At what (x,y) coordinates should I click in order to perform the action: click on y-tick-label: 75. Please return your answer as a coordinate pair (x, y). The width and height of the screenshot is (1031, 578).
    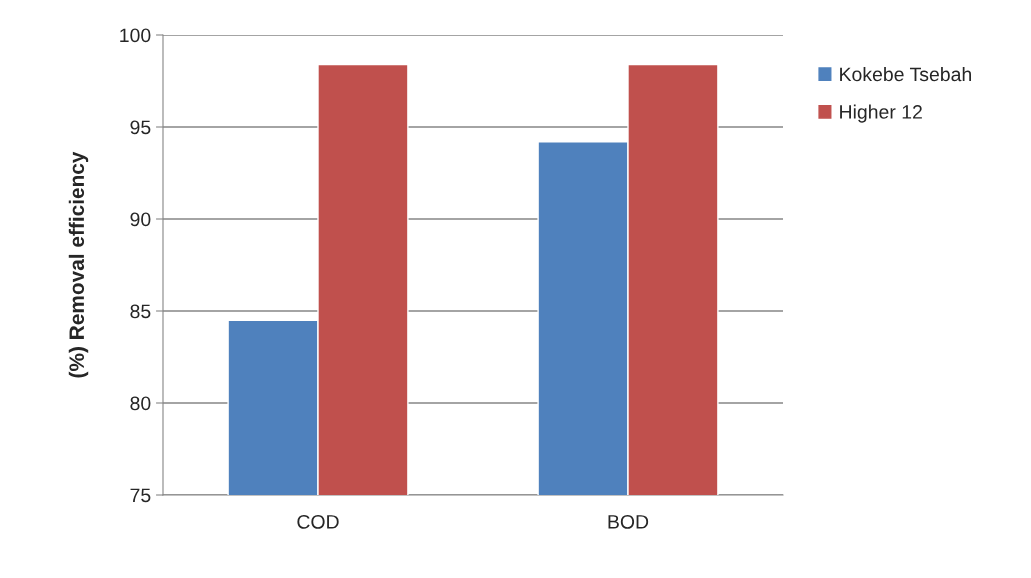
    Looking at the image, I should click on (140, 495).